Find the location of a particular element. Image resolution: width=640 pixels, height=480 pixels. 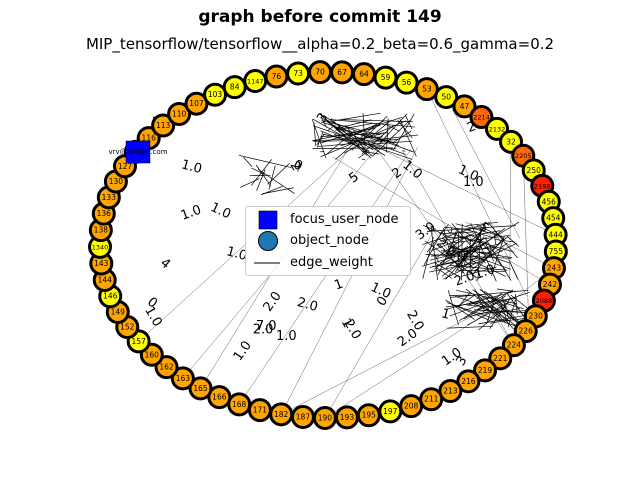

object-node: 171 is located at coordinates (259, 410).